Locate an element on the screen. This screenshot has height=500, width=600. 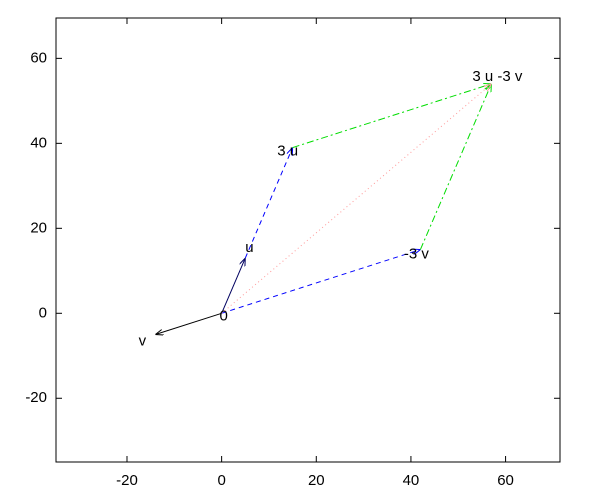
point-label: u is located at coordinates (249, 247).